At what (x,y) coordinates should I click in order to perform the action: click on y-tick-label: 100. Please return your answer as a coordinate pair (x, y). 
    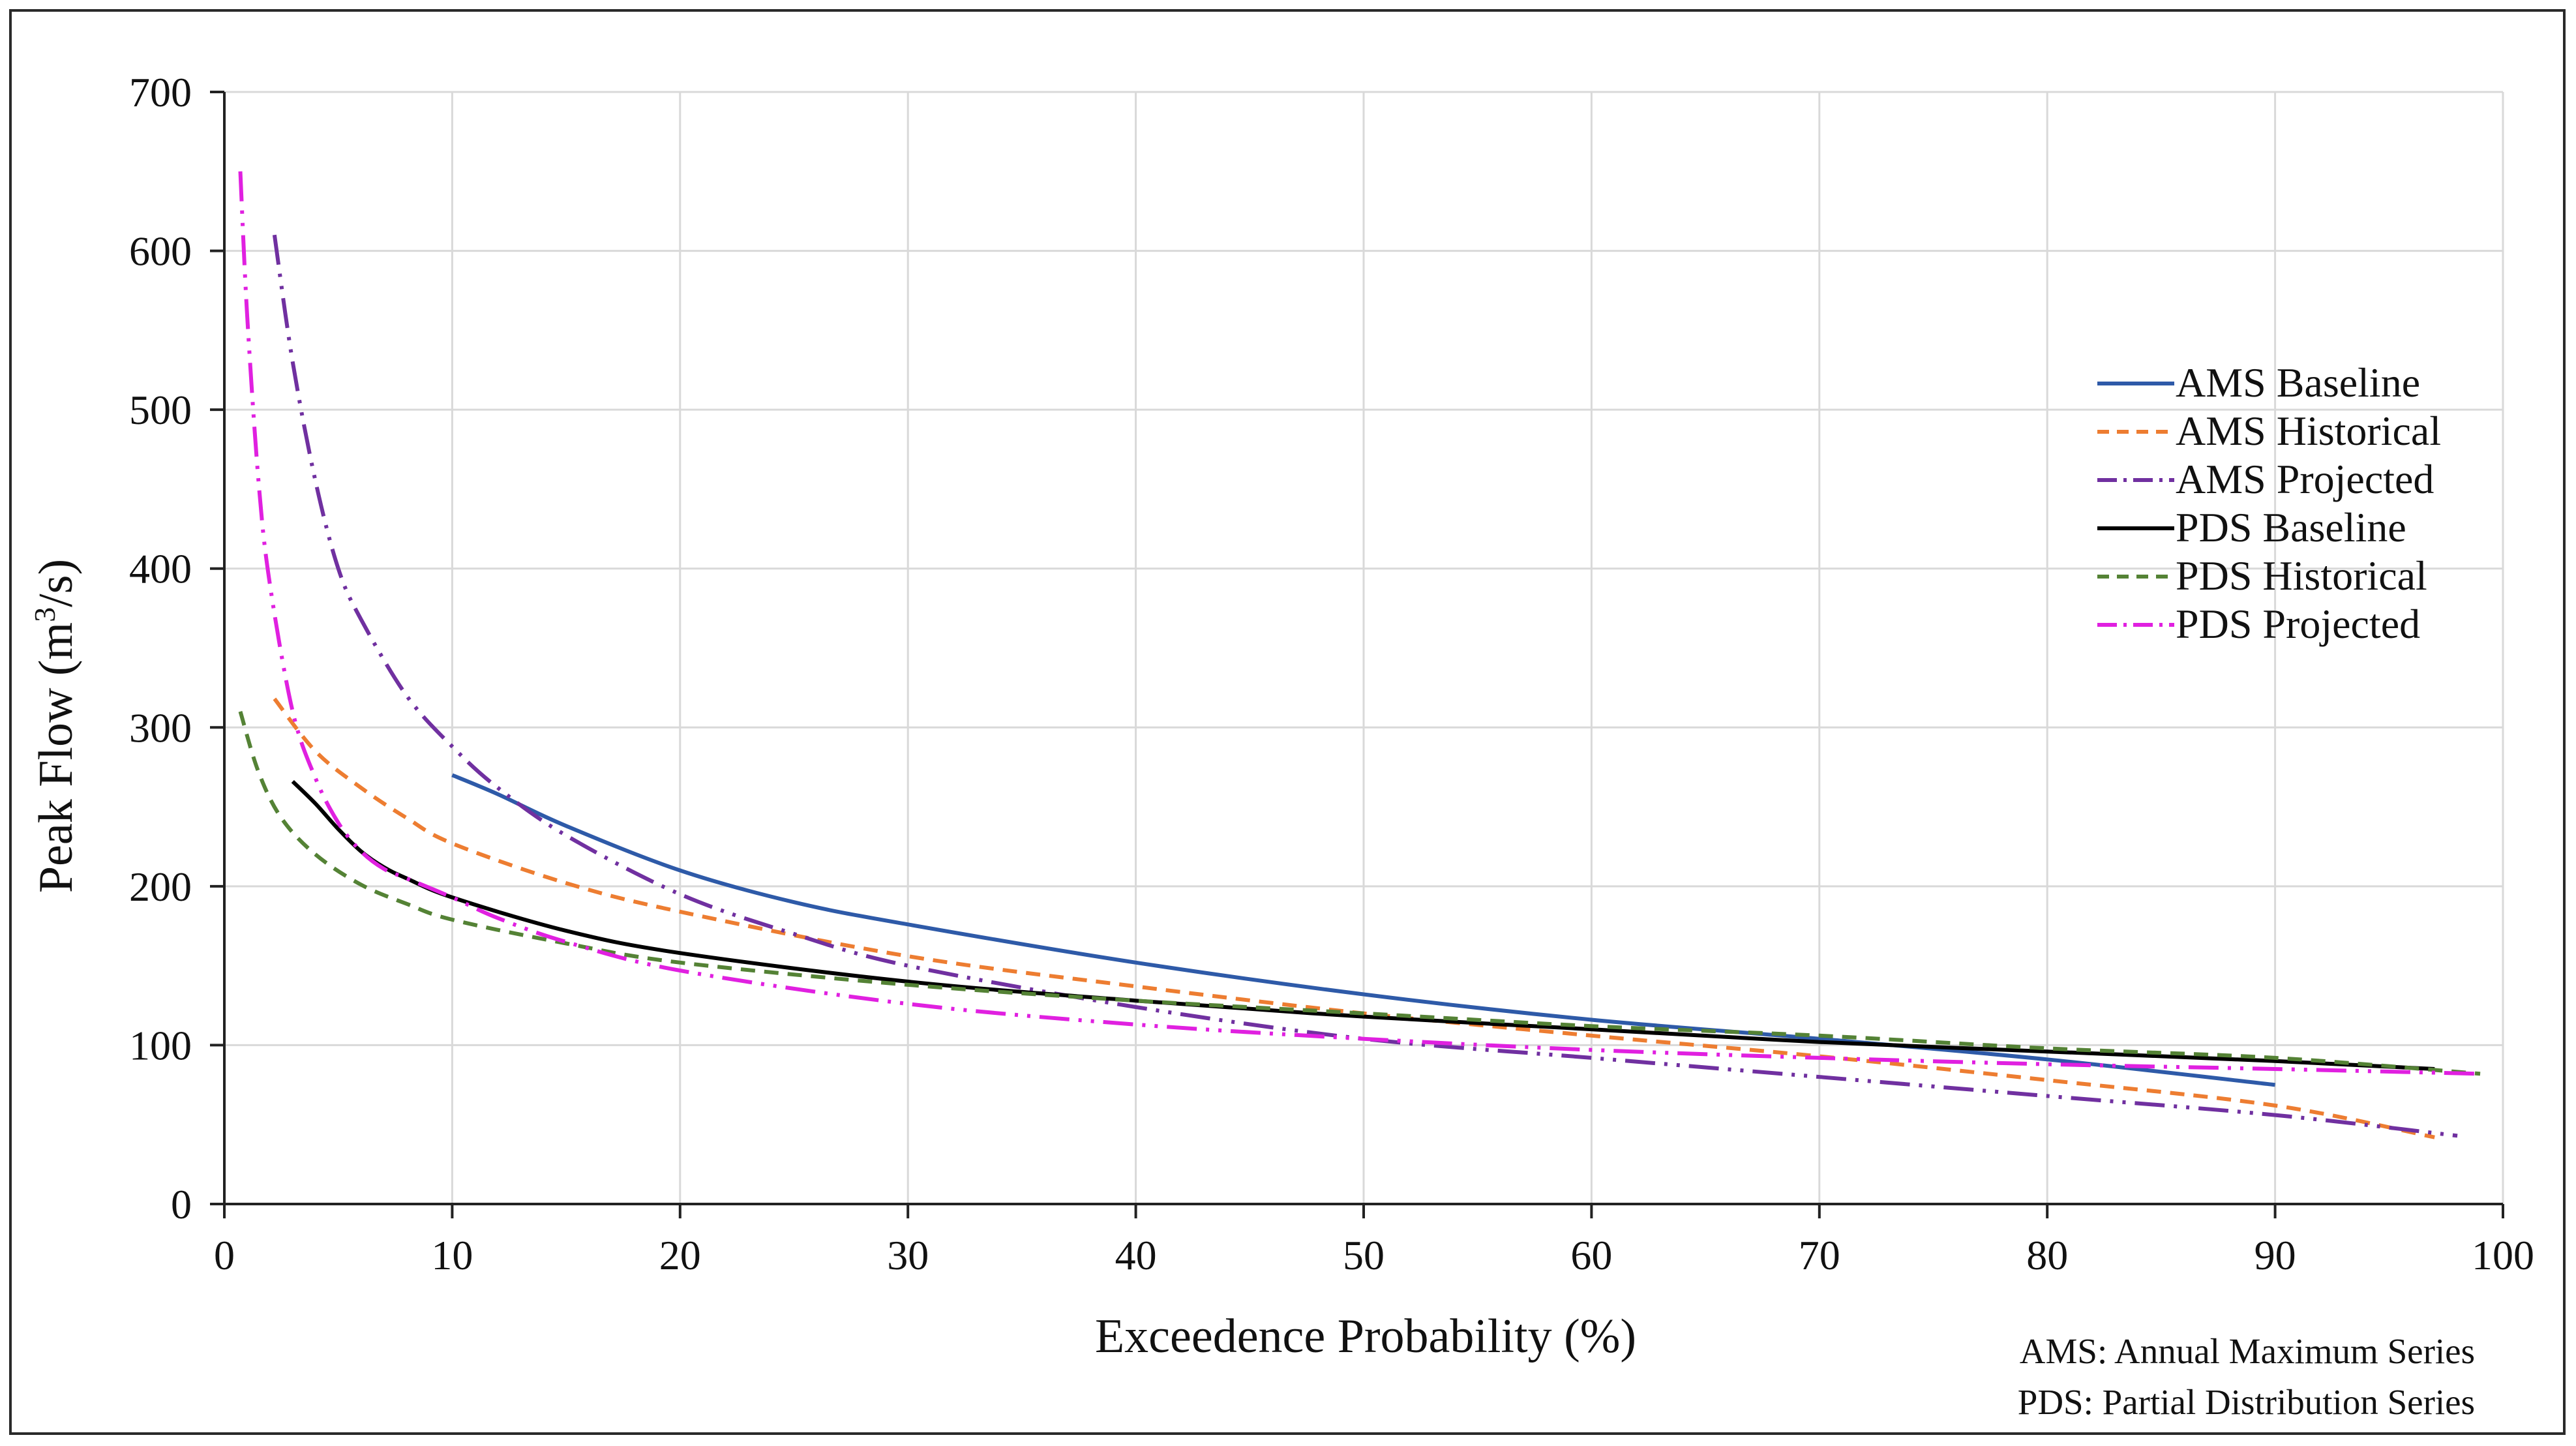
    Looking at the image, I should click on (160, 1045).